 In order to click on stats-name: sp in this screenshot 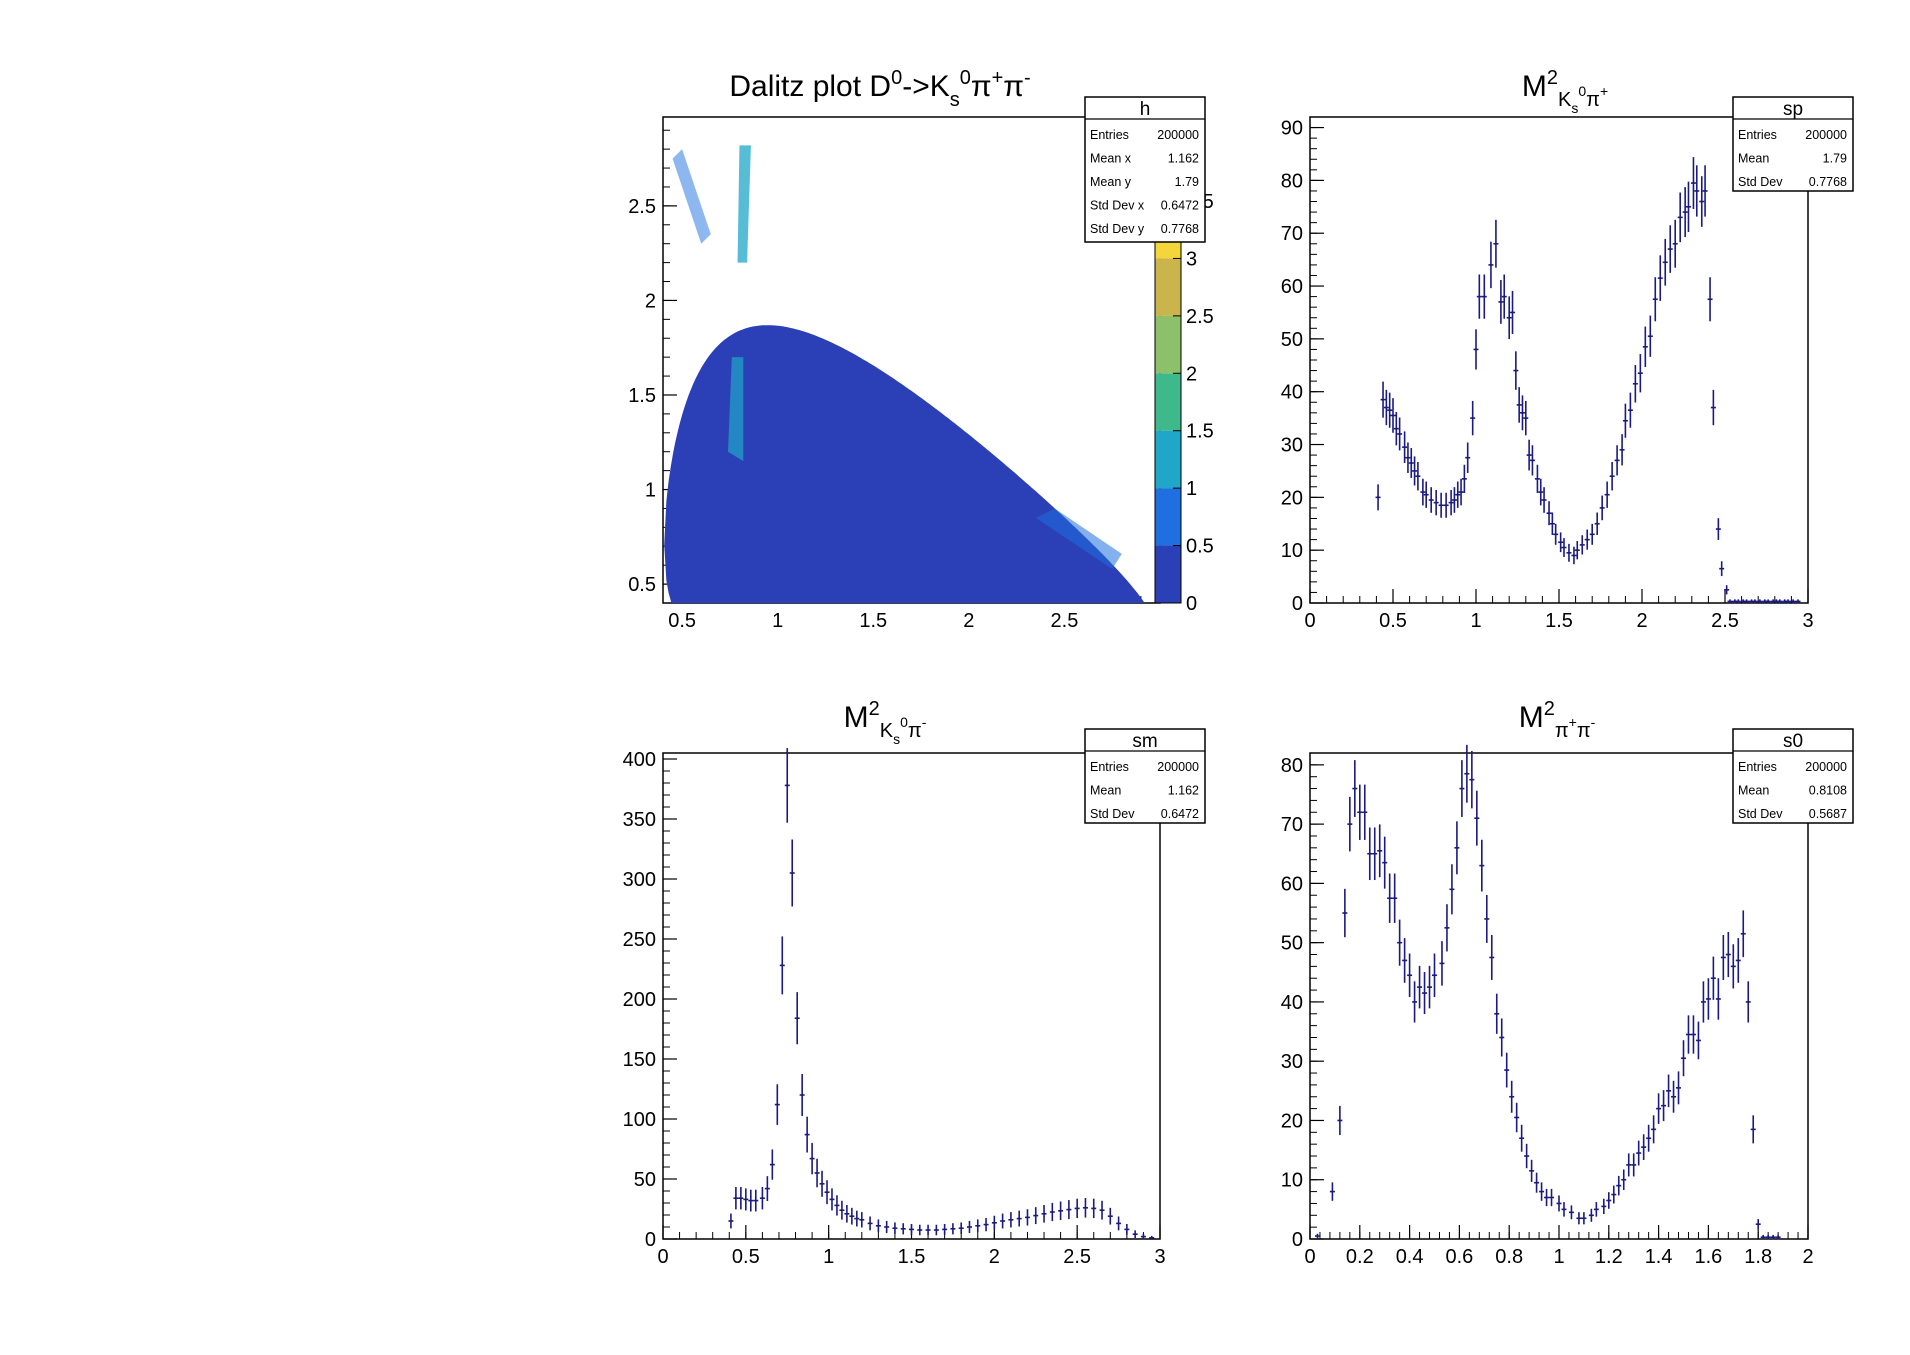, I will do `click(1793, 109)`.